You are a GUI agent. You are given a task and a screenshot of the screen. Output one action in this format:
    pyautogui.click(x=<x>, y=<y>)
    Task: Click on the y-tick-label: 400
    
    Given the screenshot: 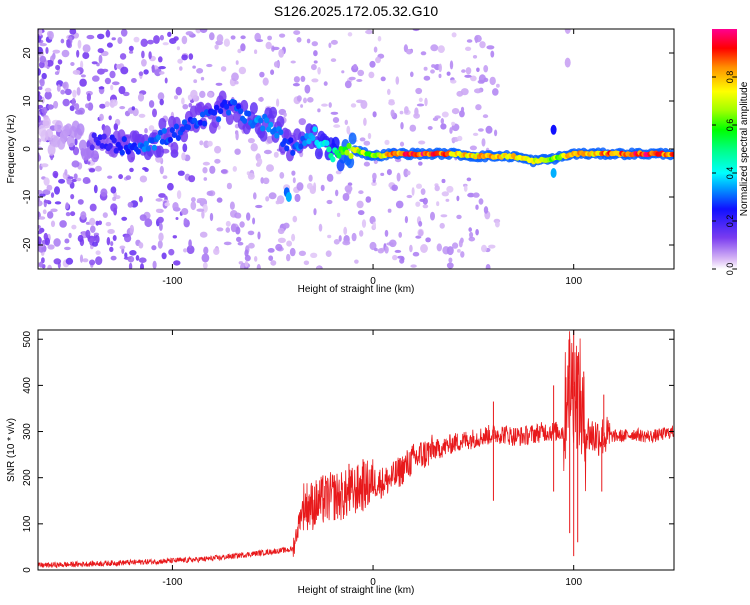 What is the action you would take?
    pyautogui.click(x=27, y=385)
    